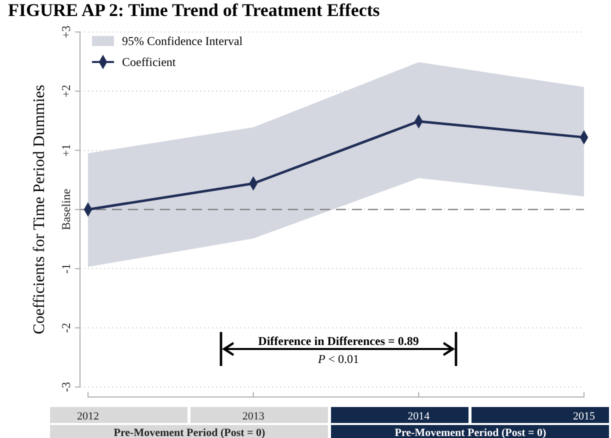 This screenshot has height=438, width=611. Describe the element at coordinates (65, 91) in the screenshot. I see `y-tick-label: +2` at that location.